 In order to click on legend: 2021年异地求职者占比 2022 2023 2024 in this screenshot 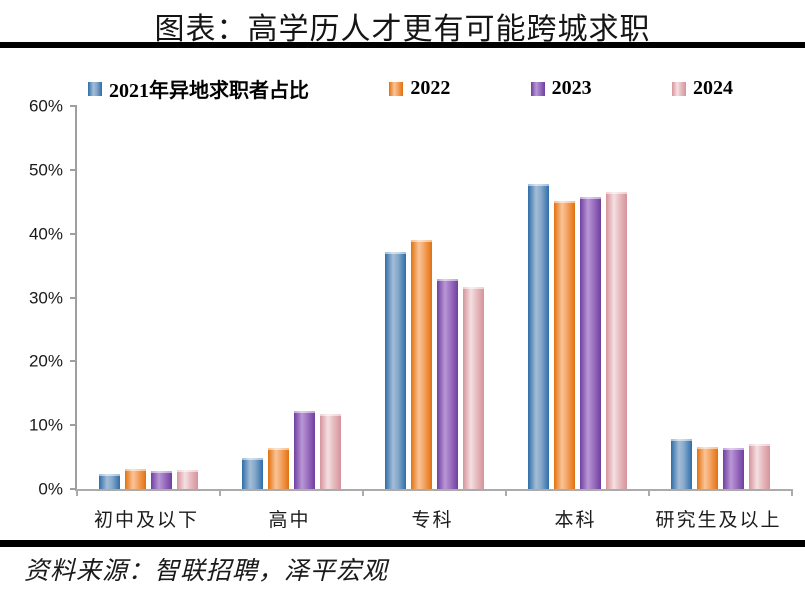, I will do `click(410, 88)`.